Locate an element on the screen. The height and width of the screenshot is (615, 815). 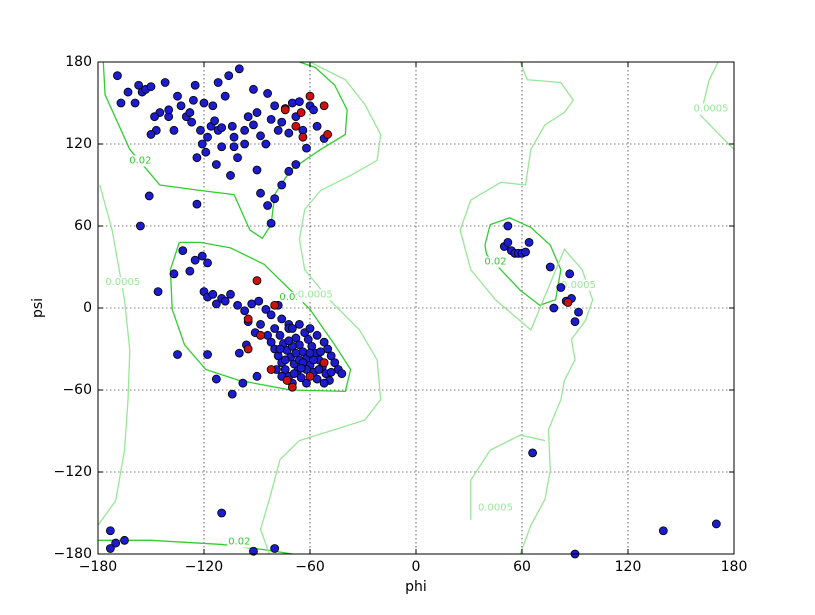
x-tick-label: −180 is located at coordinates (98, 567).